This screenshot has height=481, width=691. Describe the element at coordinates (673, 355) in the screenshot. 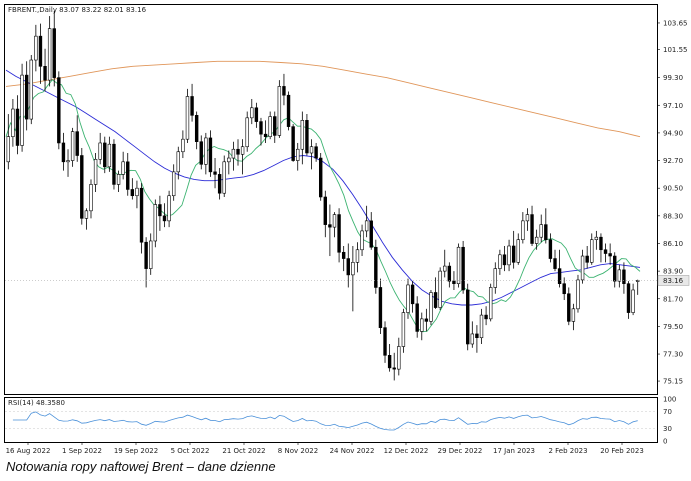

I see `price-tick-label: 77.30` at that location.